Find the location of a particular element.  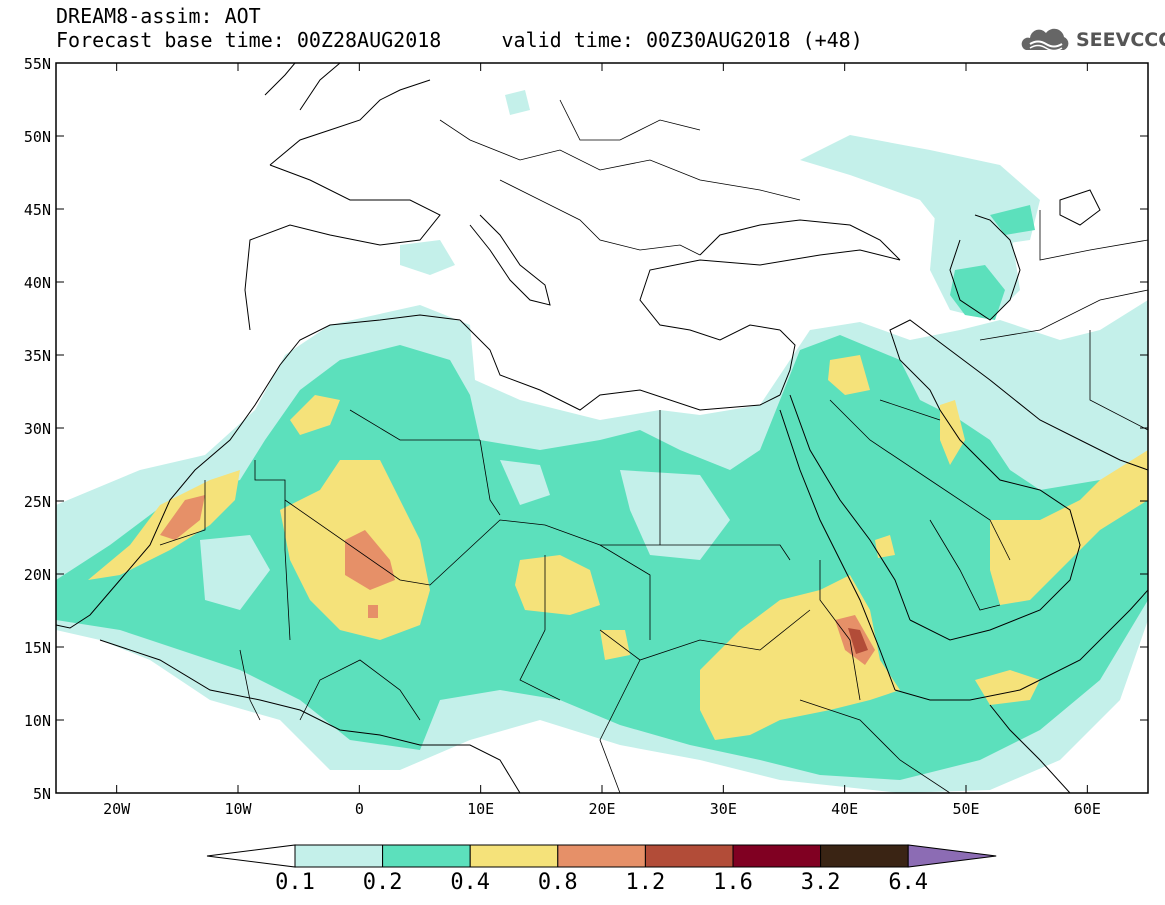

lat-label: 15N is located at coordinates (37, 648).